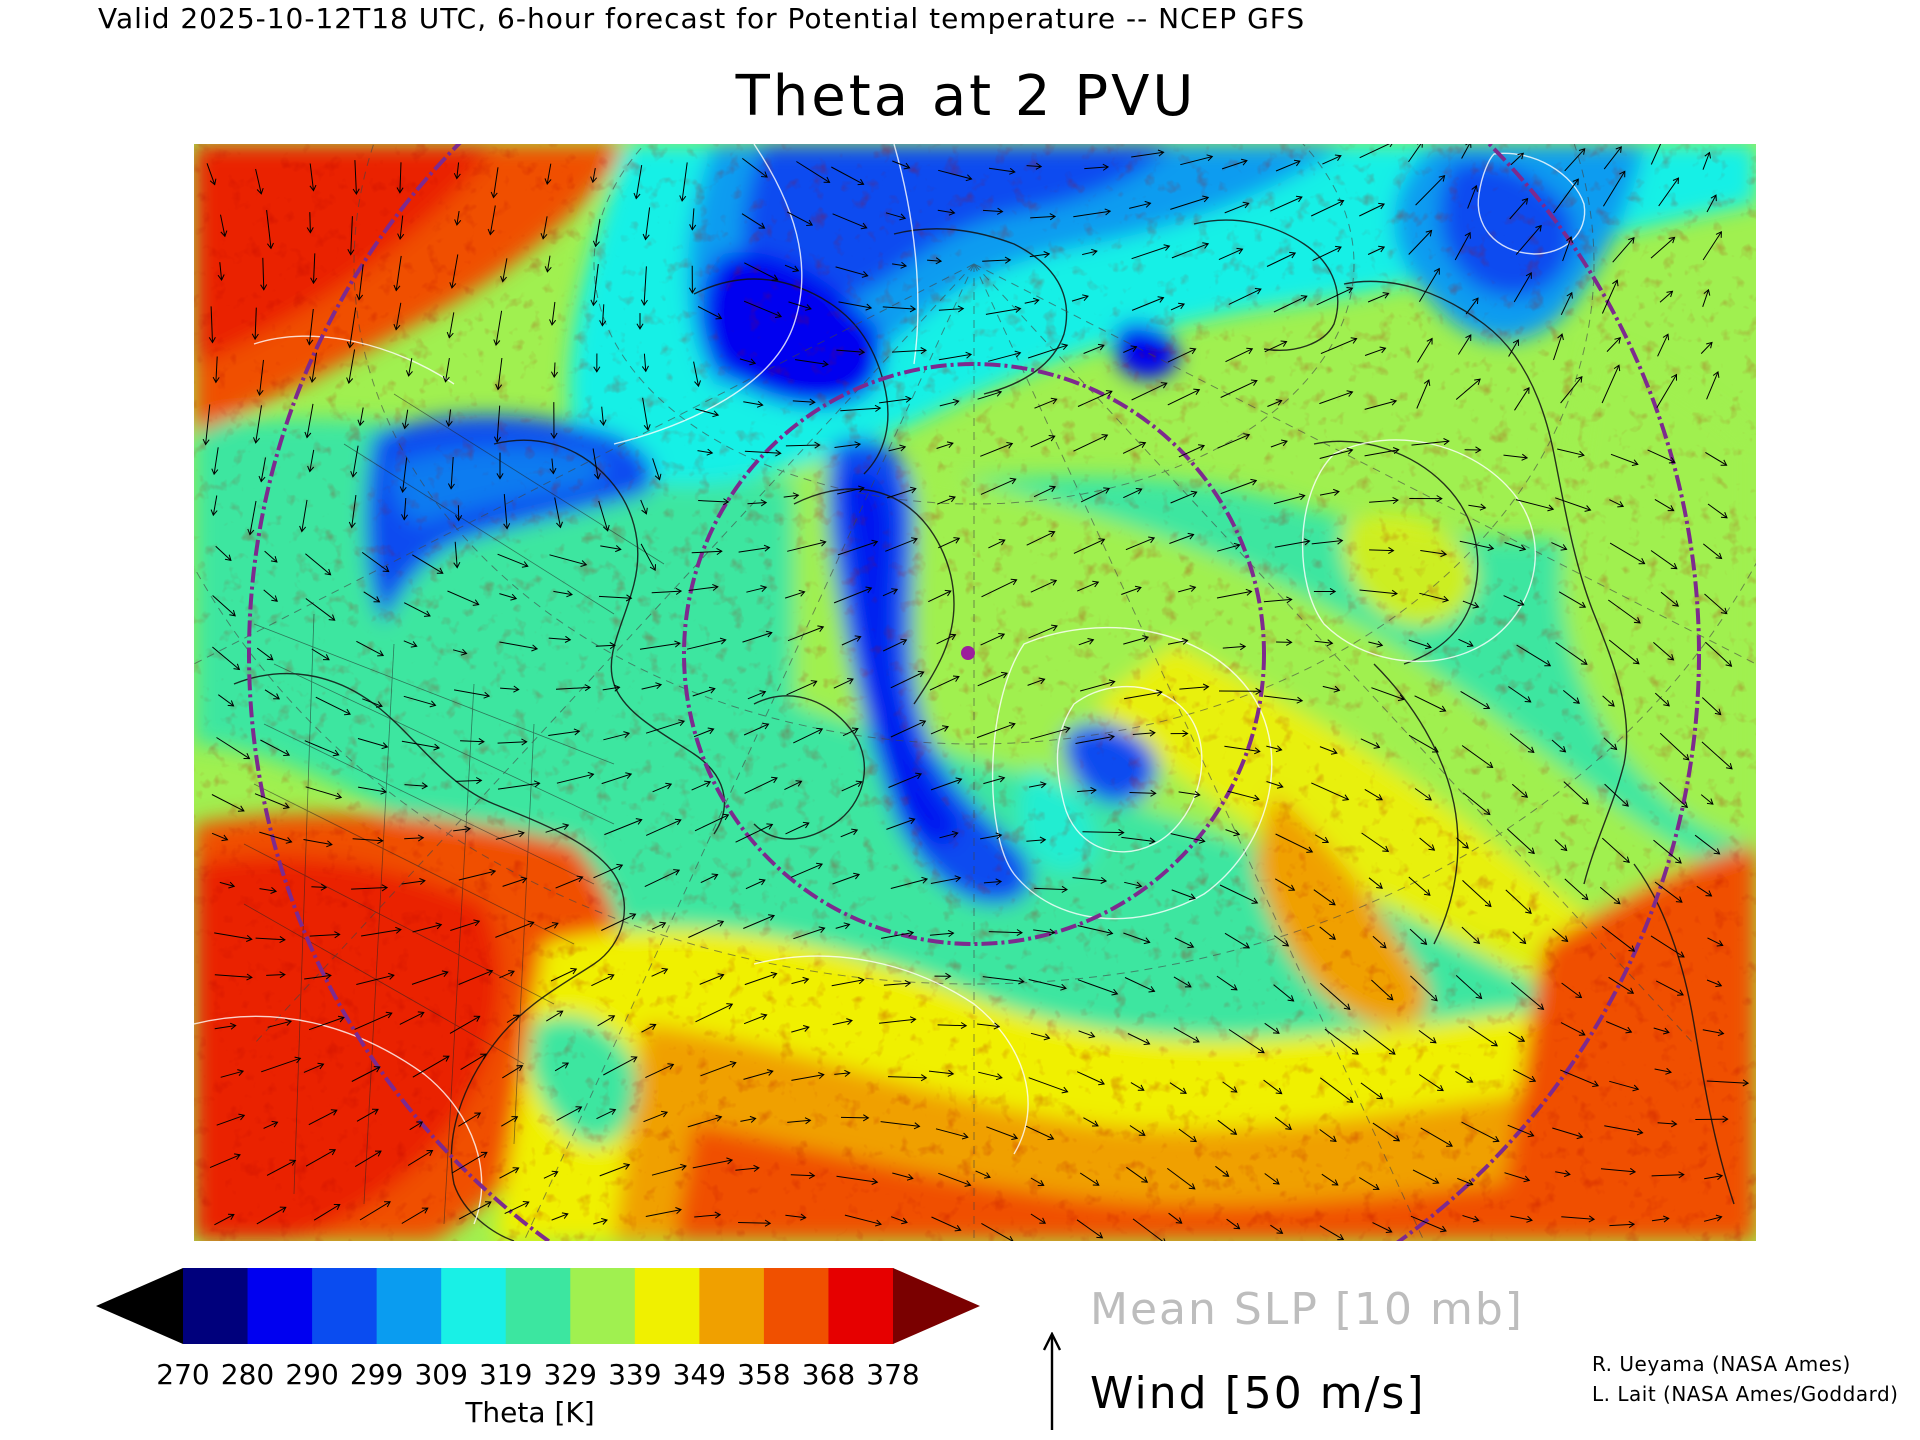  I want to click on colorbar-tick-label: 349, so click(699, 1374).